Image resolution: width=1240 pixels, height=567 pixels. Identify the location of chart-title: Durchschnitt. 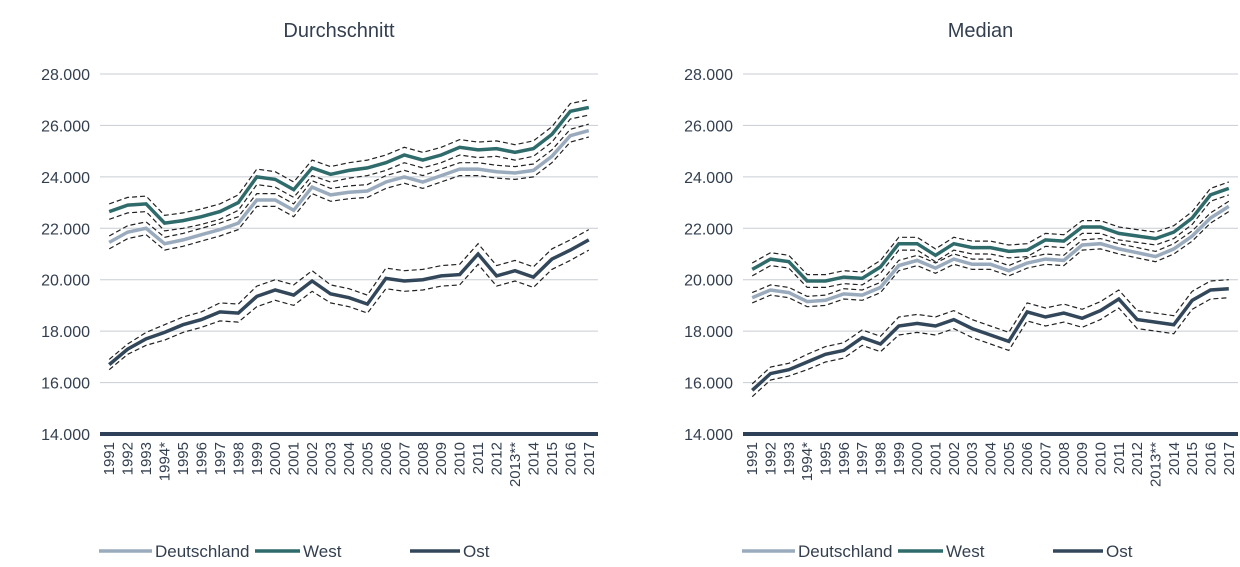
(339, 31).